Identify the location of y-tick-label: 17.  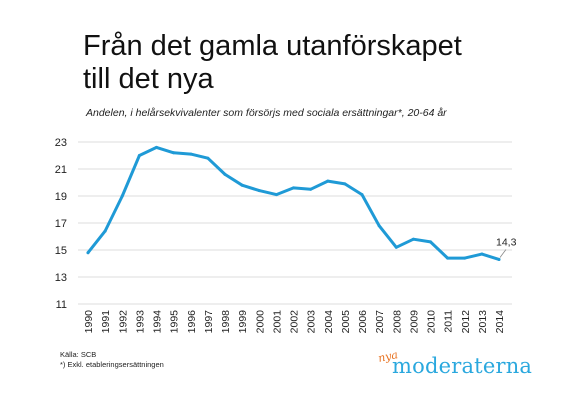
(61, 224).